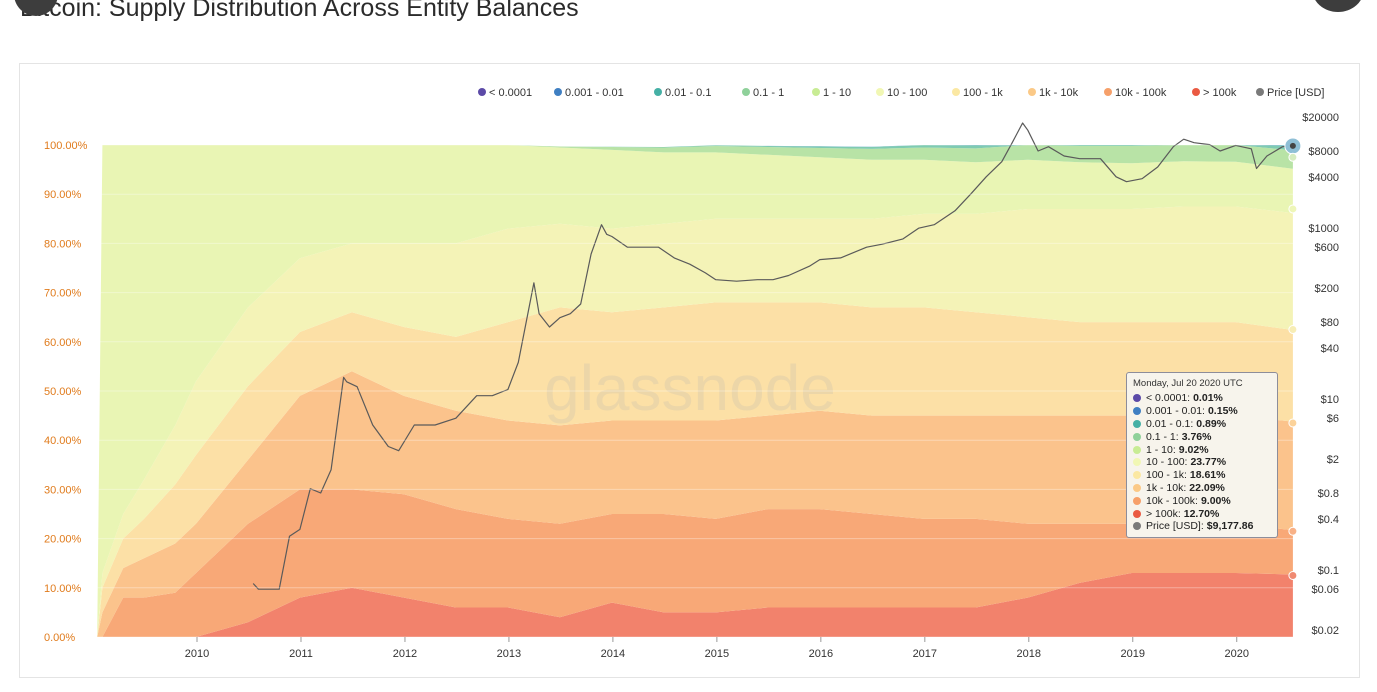 This screenshot has width=1377, height=692. I want to click on tooltip-label: Price [USD]:, so click(1175, 526).